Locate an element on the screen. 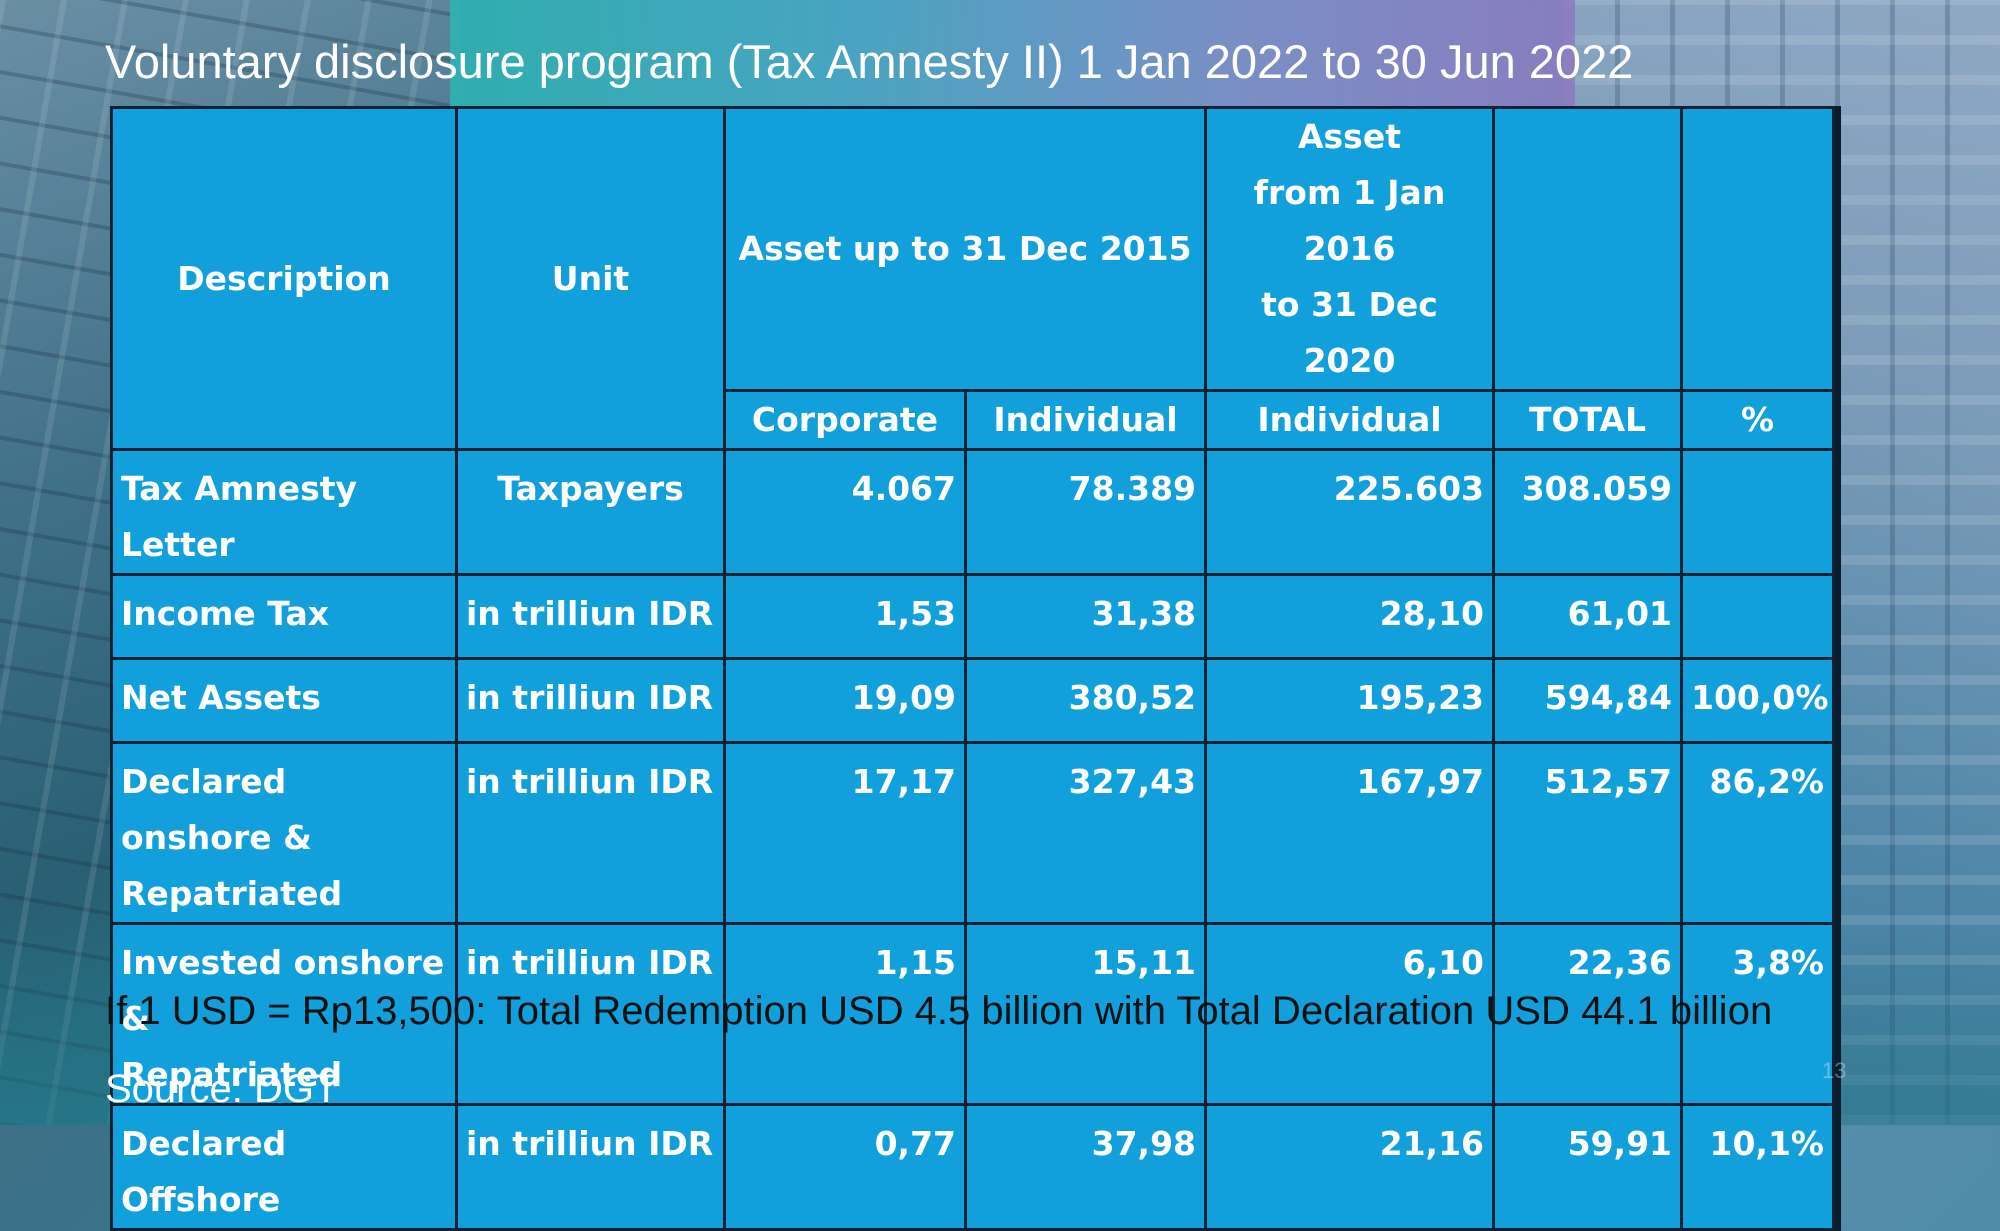 This screenshot has width=2000, height=1231. cell-individual-2016: 195,23 is located at coordinates (1349, 700).